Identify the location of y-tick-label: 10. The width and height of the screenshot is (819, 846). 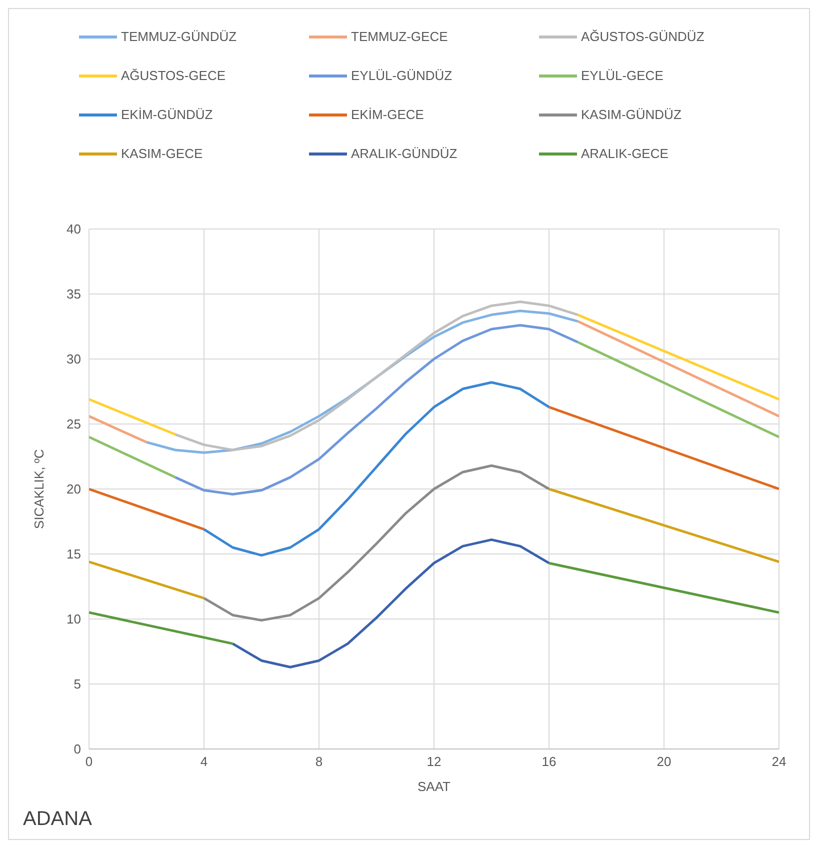
(73, 619).